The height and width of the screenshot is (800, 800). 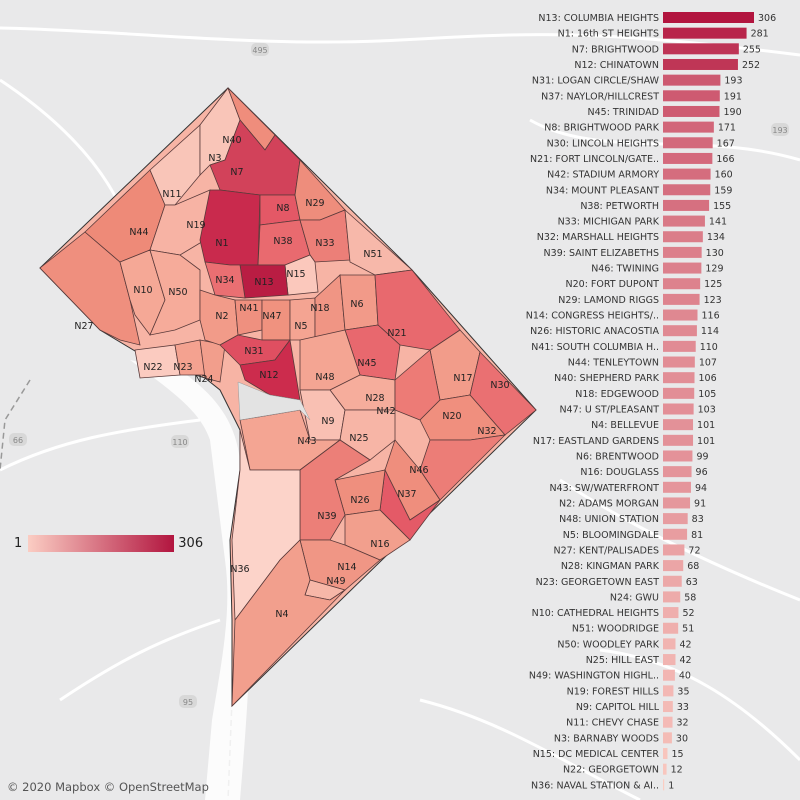 What do you see at coordinates (225, 280) in the screenshot?
I see `region-n34` at bounding box center [225, 280].